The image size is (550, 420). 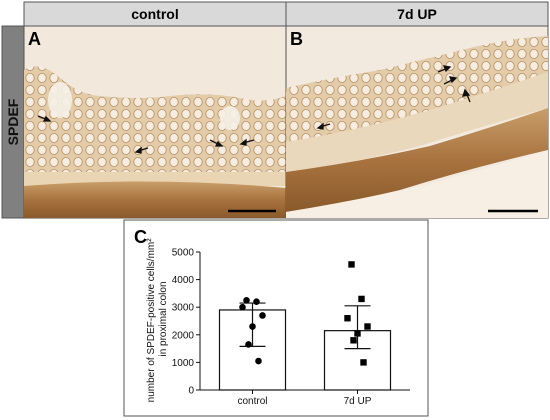 I want to click on y-tick-label-4000: 4000, so click(x=183, y=280).